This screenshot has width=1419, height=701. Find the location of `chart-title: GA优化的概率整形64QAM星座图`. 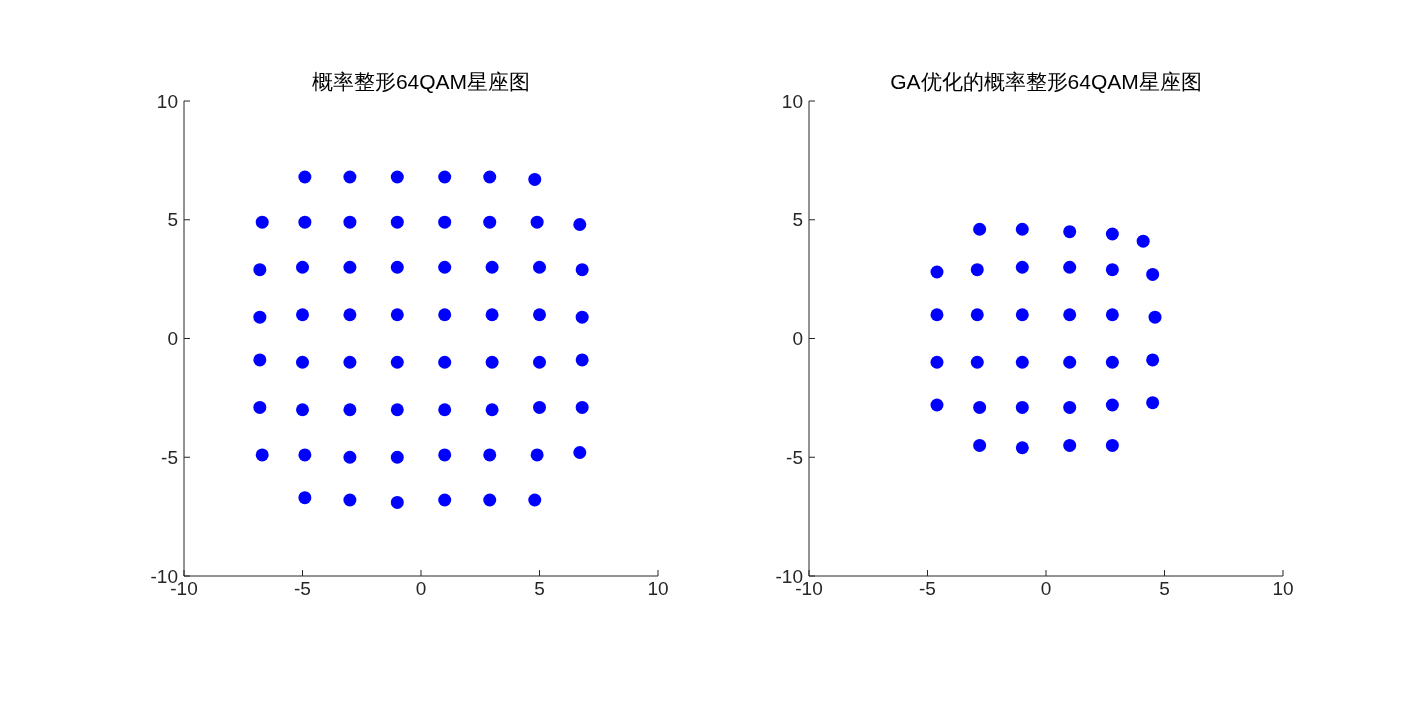

chart-title: GA优化的概率整形64QAM星座图 is located at coordinates (1046, 82).